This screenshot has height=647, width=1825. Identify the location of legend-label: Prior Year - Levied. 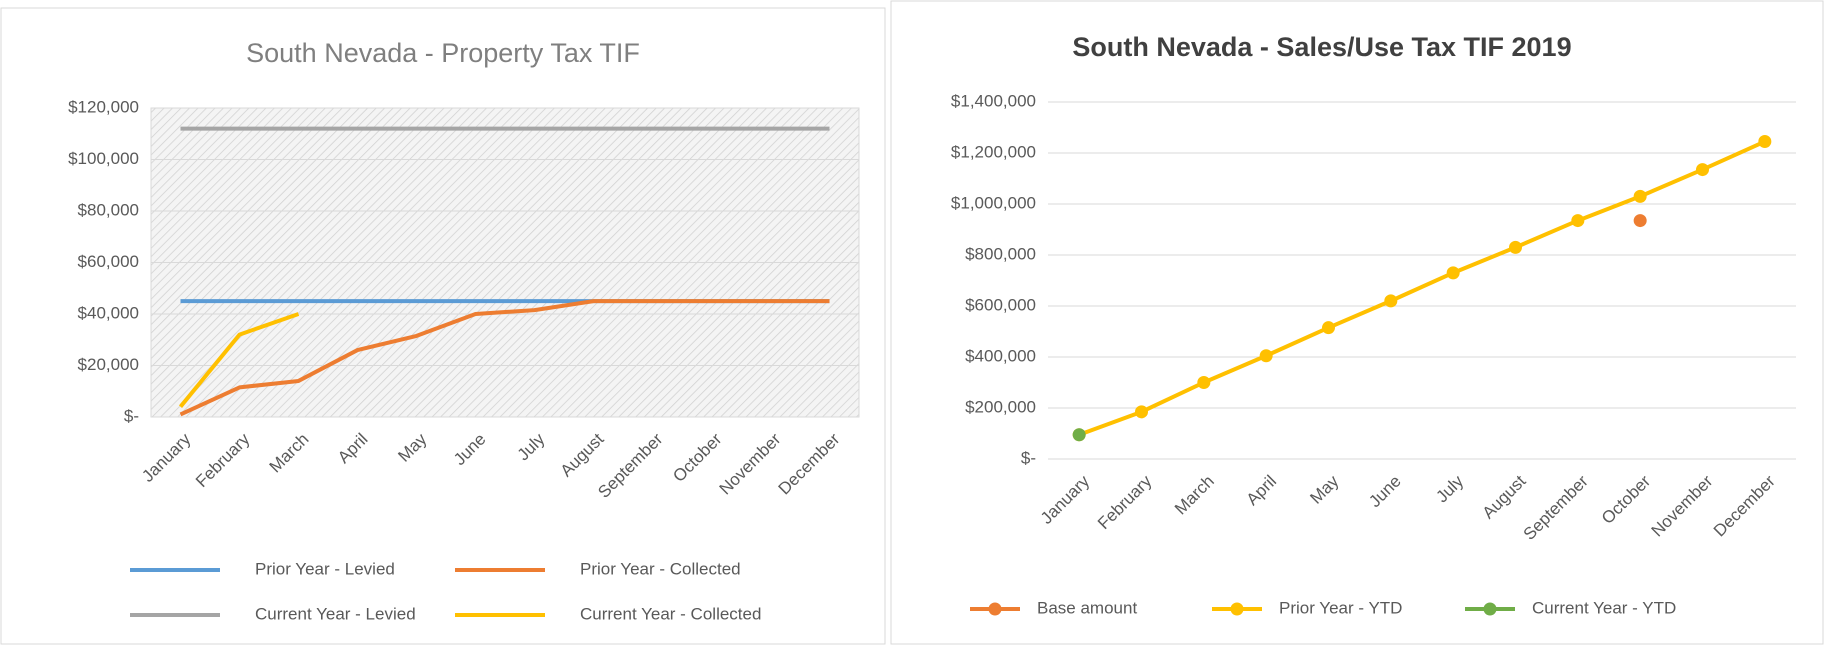
(325, 568).